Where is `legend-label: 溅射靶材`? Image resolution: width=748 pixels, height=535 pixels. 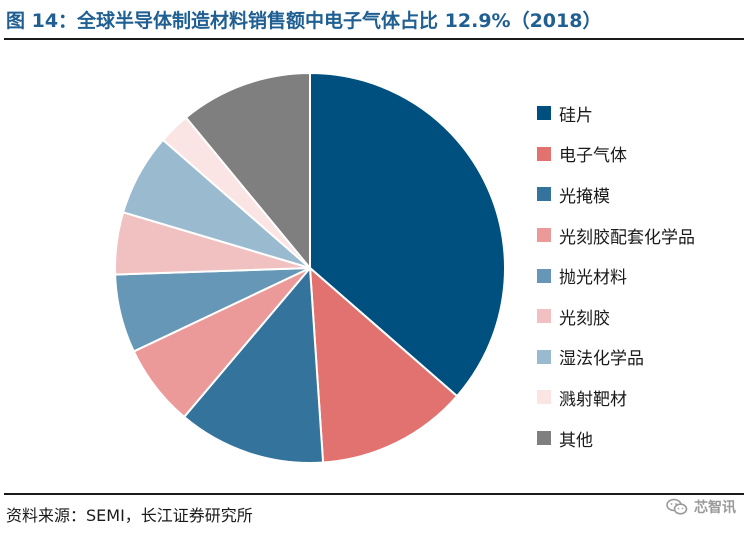 legend-label: 溅射靶材 is located at coordinates (593, 399).